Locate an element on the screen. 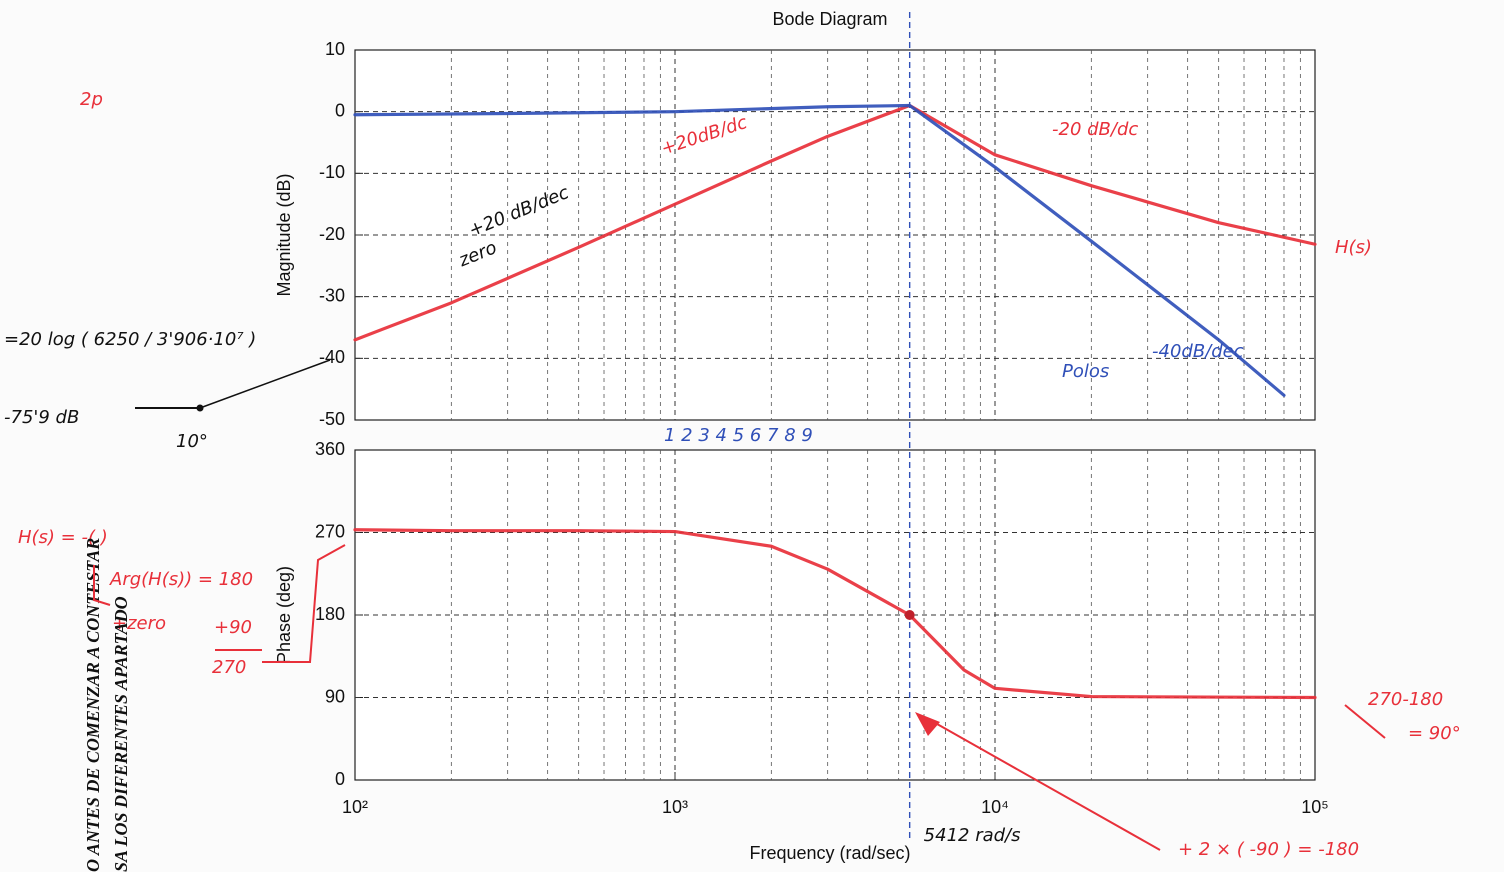 The height and width of the screenshot is (872, 1504). annotation: 270-180 is located at coordinates (1405, 699).